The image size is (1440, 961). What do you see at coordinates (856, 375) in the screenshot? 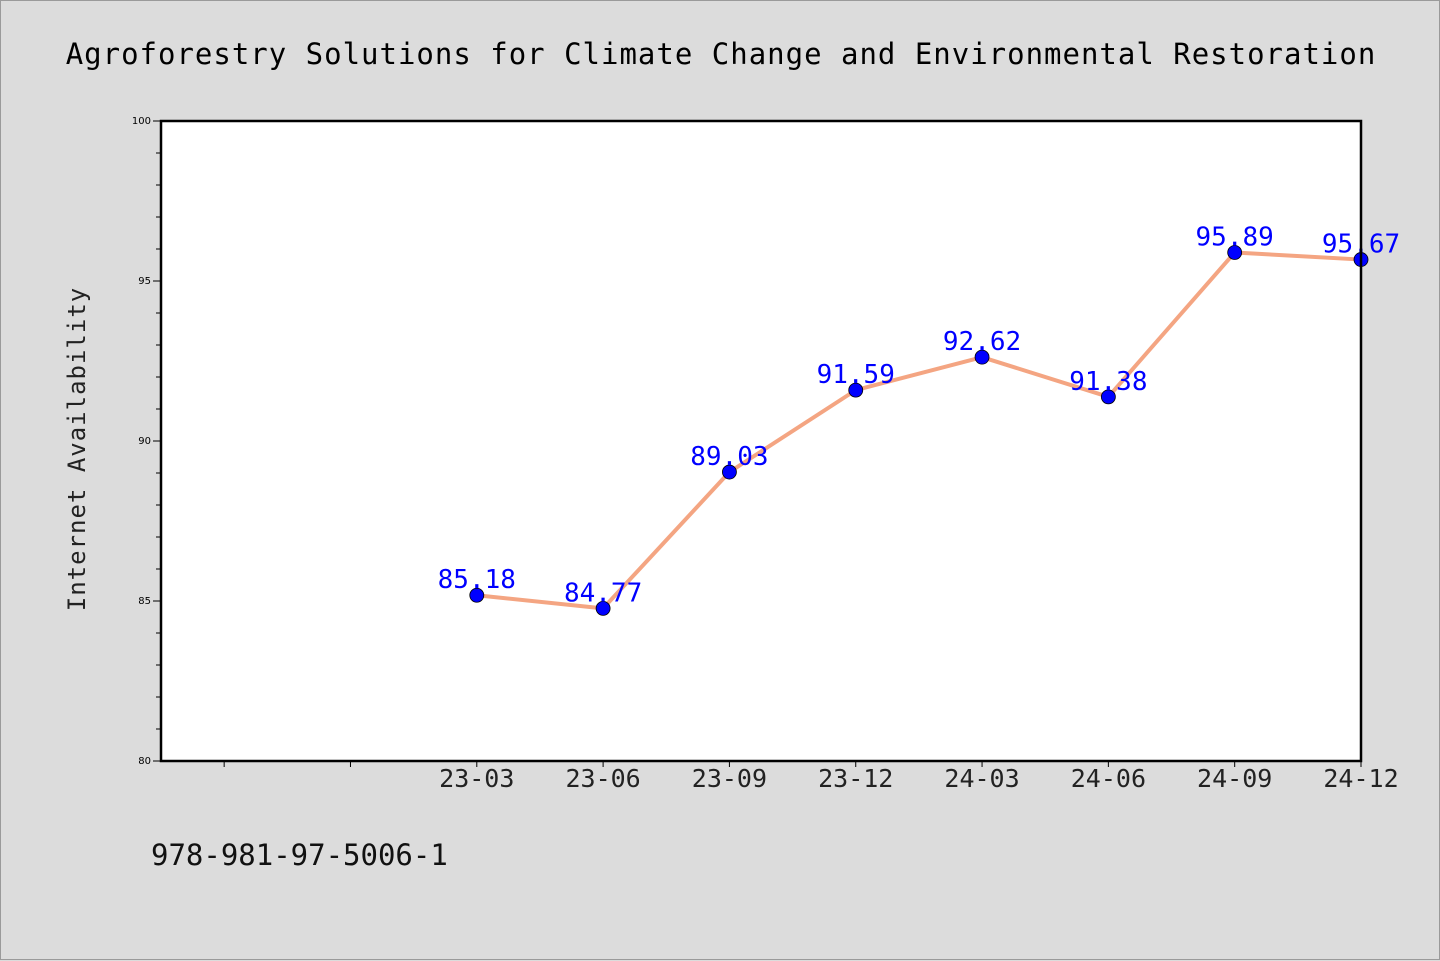
I see `data-point-label: 91.59` at bounding box center [856, 375].